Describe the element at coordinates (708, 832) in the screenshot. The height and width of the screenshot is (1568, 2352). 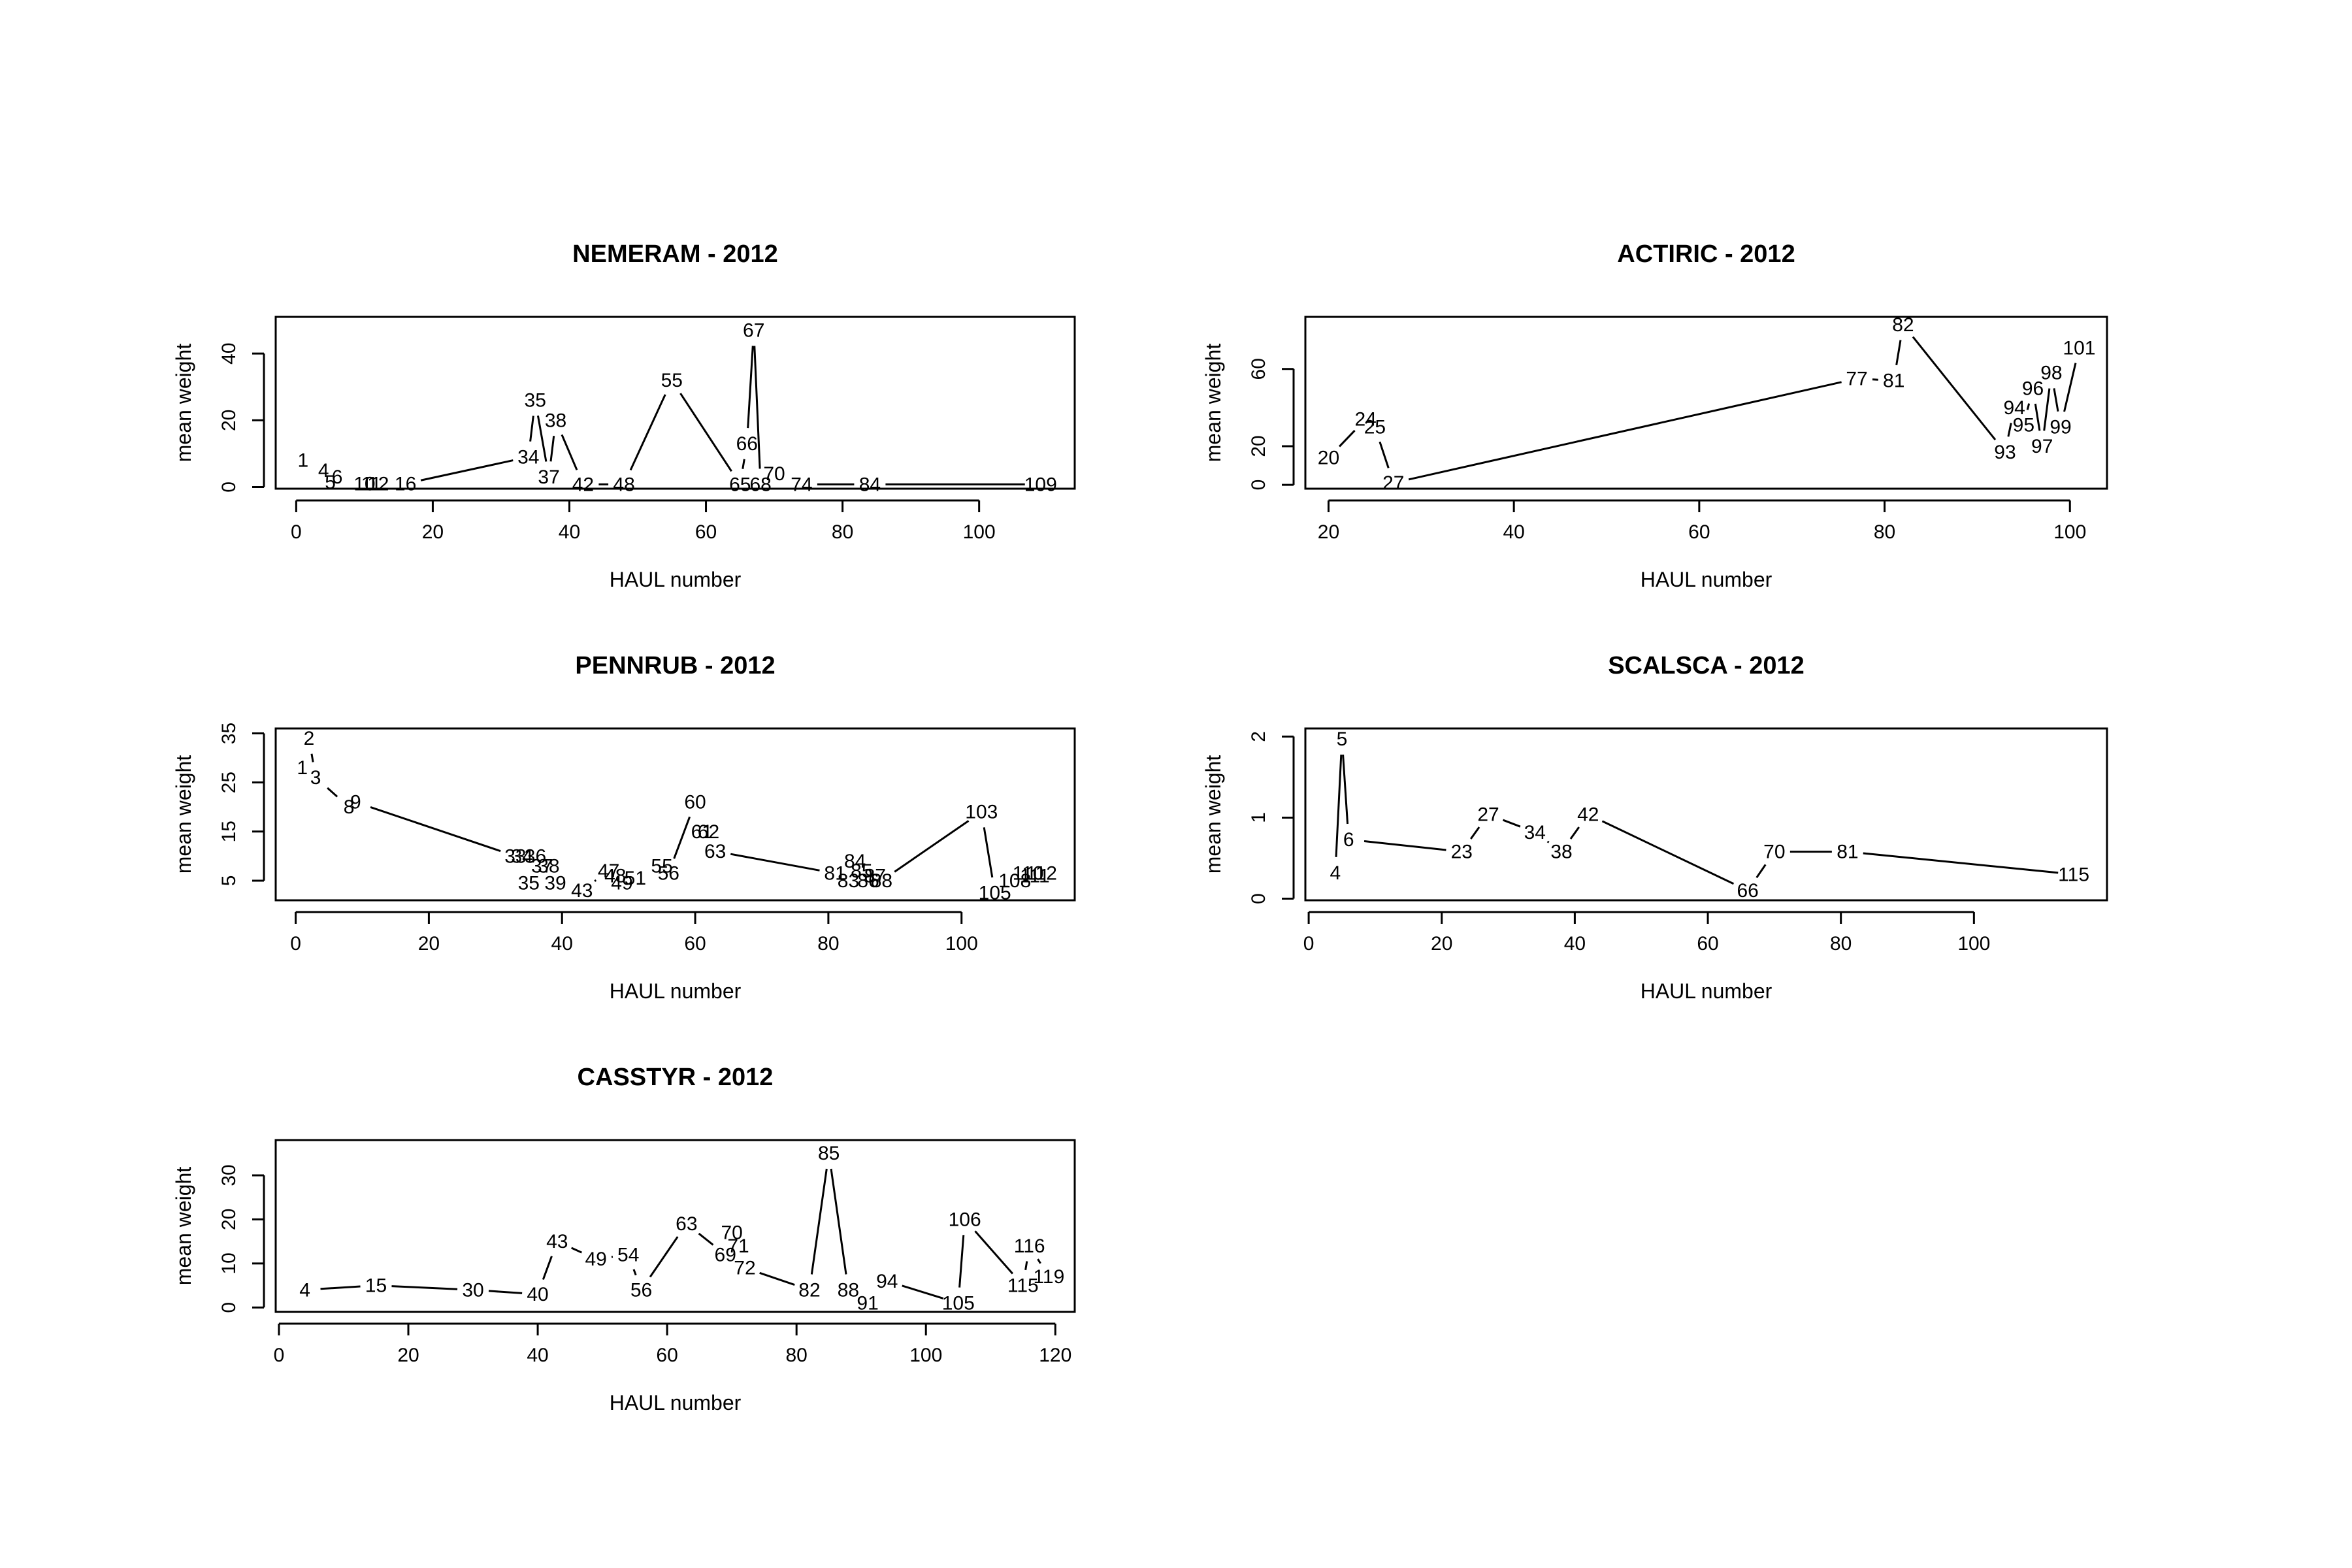
I see `data-point-label: 62` at that location.